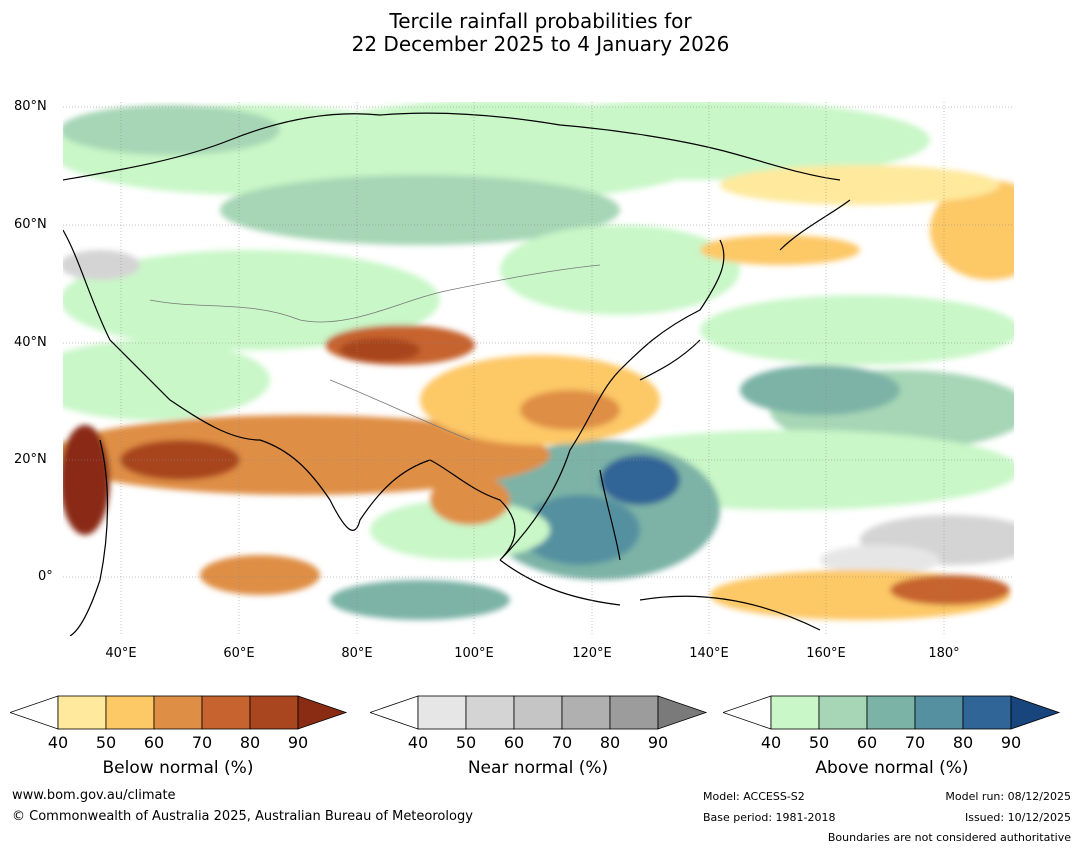 This screenshot has width=1081, height=850. What do you see at coordinates (1008, 796) in the screenshot?
I see `model-run-text: Model run: 08/12/2025` at bounding box center [1008, 796].